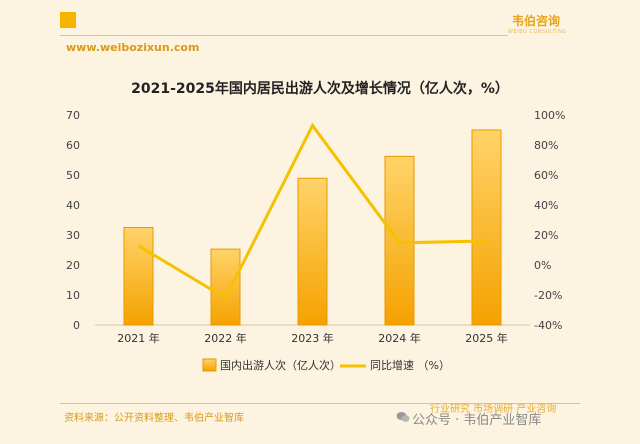 The width and height of the screenshot is (640, 444). I want to click on right-axis-tick: 40%, so click(546, 205).